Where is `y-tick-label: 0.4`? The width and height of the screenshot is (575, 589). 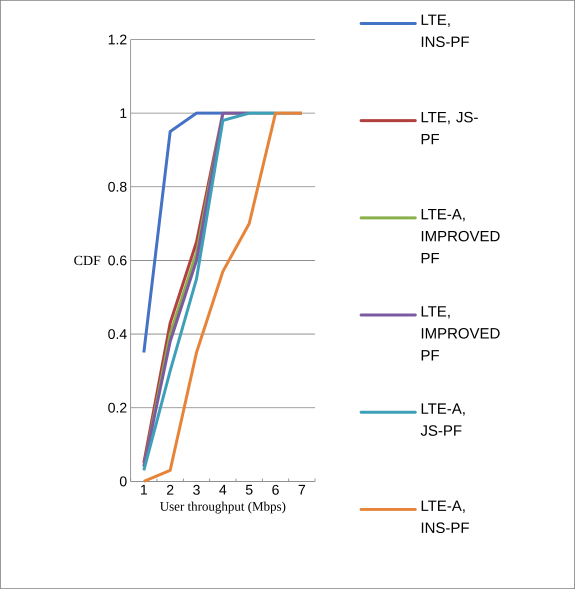
y-tick-label: 0.4 is located at coordinates (117, 334).